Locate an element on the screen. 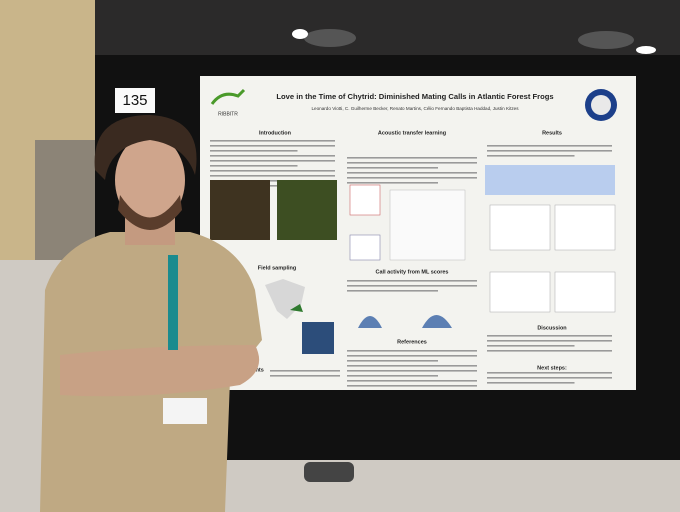  logo-frog is located at coordinates (228, 96).